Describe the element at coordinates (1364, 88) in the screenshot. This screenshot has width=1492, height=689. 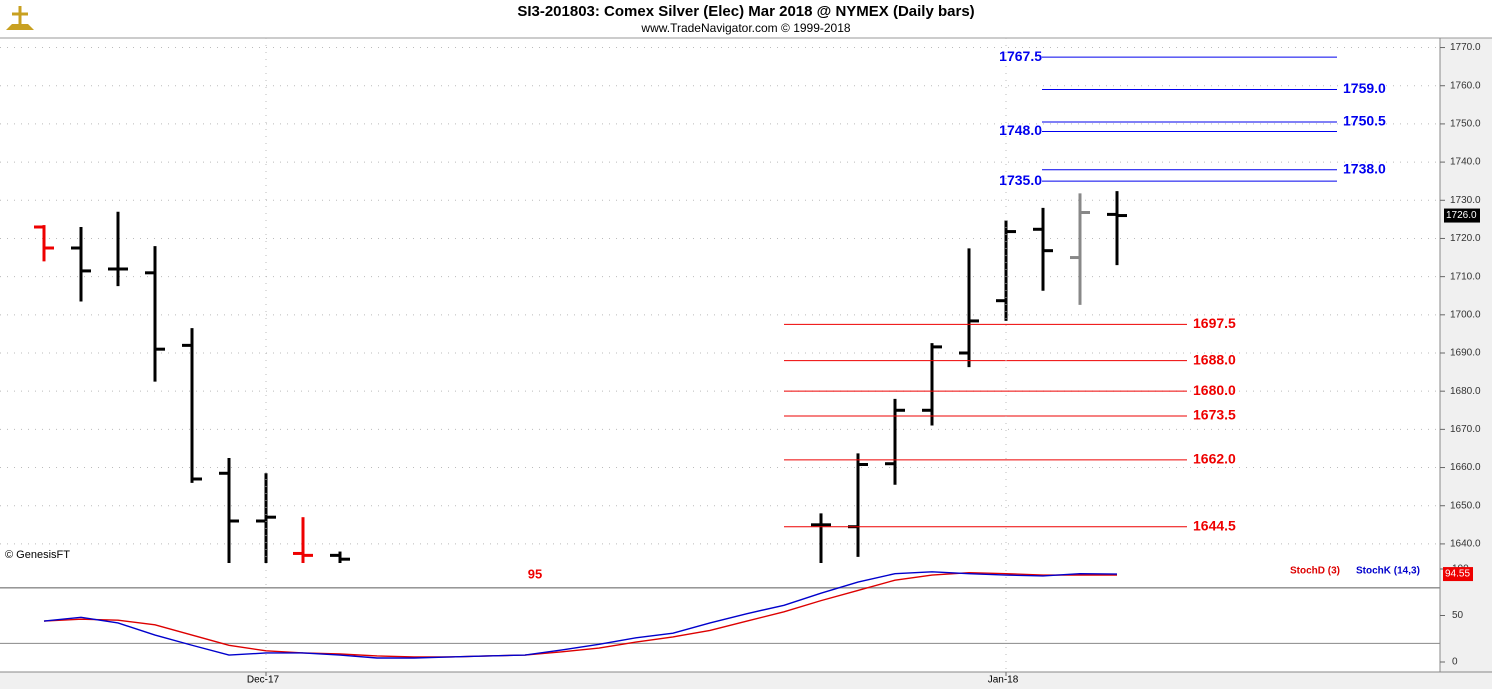
I see `level-label: 1759.0` at that location.